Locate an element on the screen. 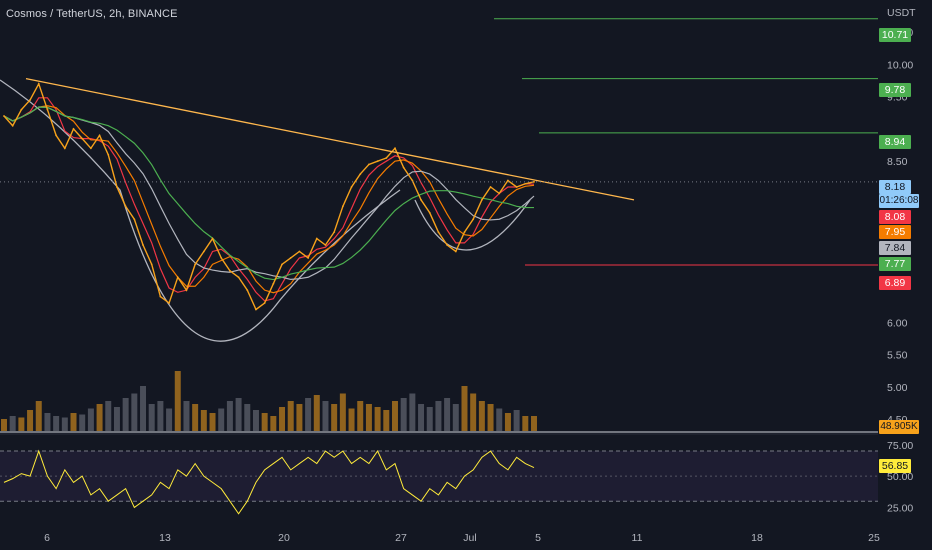  price-tag: 7.77 is located at coordinates (895, 264).